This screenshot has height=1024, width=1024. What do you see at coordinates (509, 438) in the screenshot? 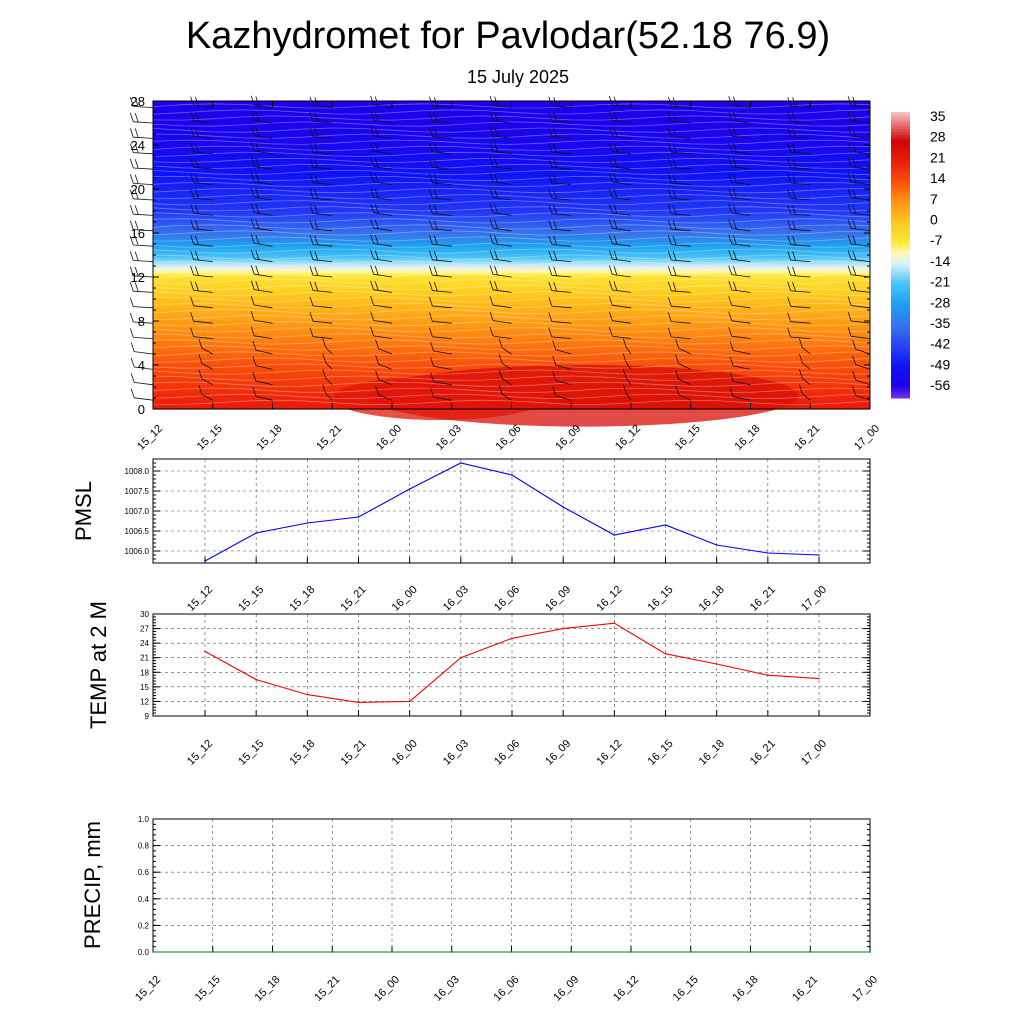
I see `x-tick-label: 16_06` at bounding box center [509, 438].